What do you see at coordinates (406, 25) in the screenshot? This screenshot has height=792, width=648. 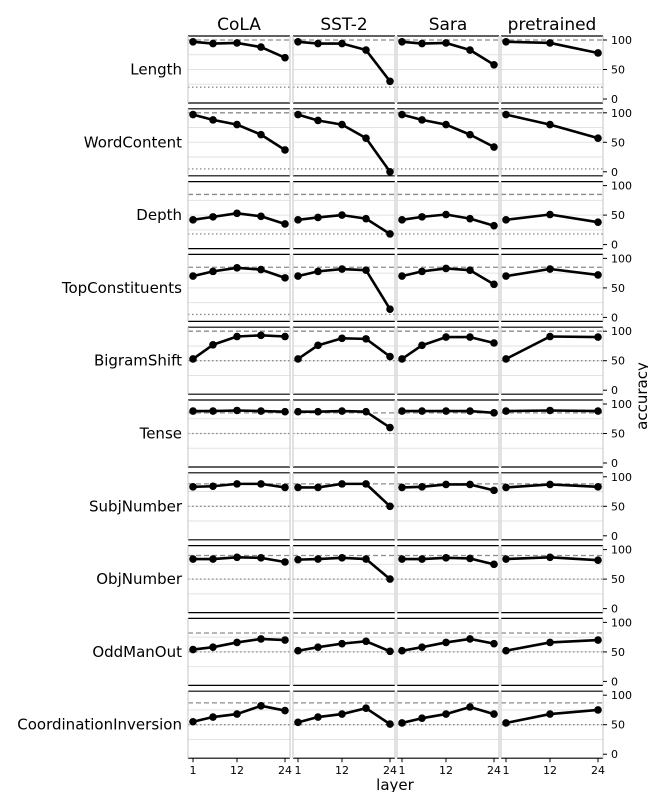 I see `column-titles: CoLA SST-2 Sara pretrained` at bounding box center [406, 25].